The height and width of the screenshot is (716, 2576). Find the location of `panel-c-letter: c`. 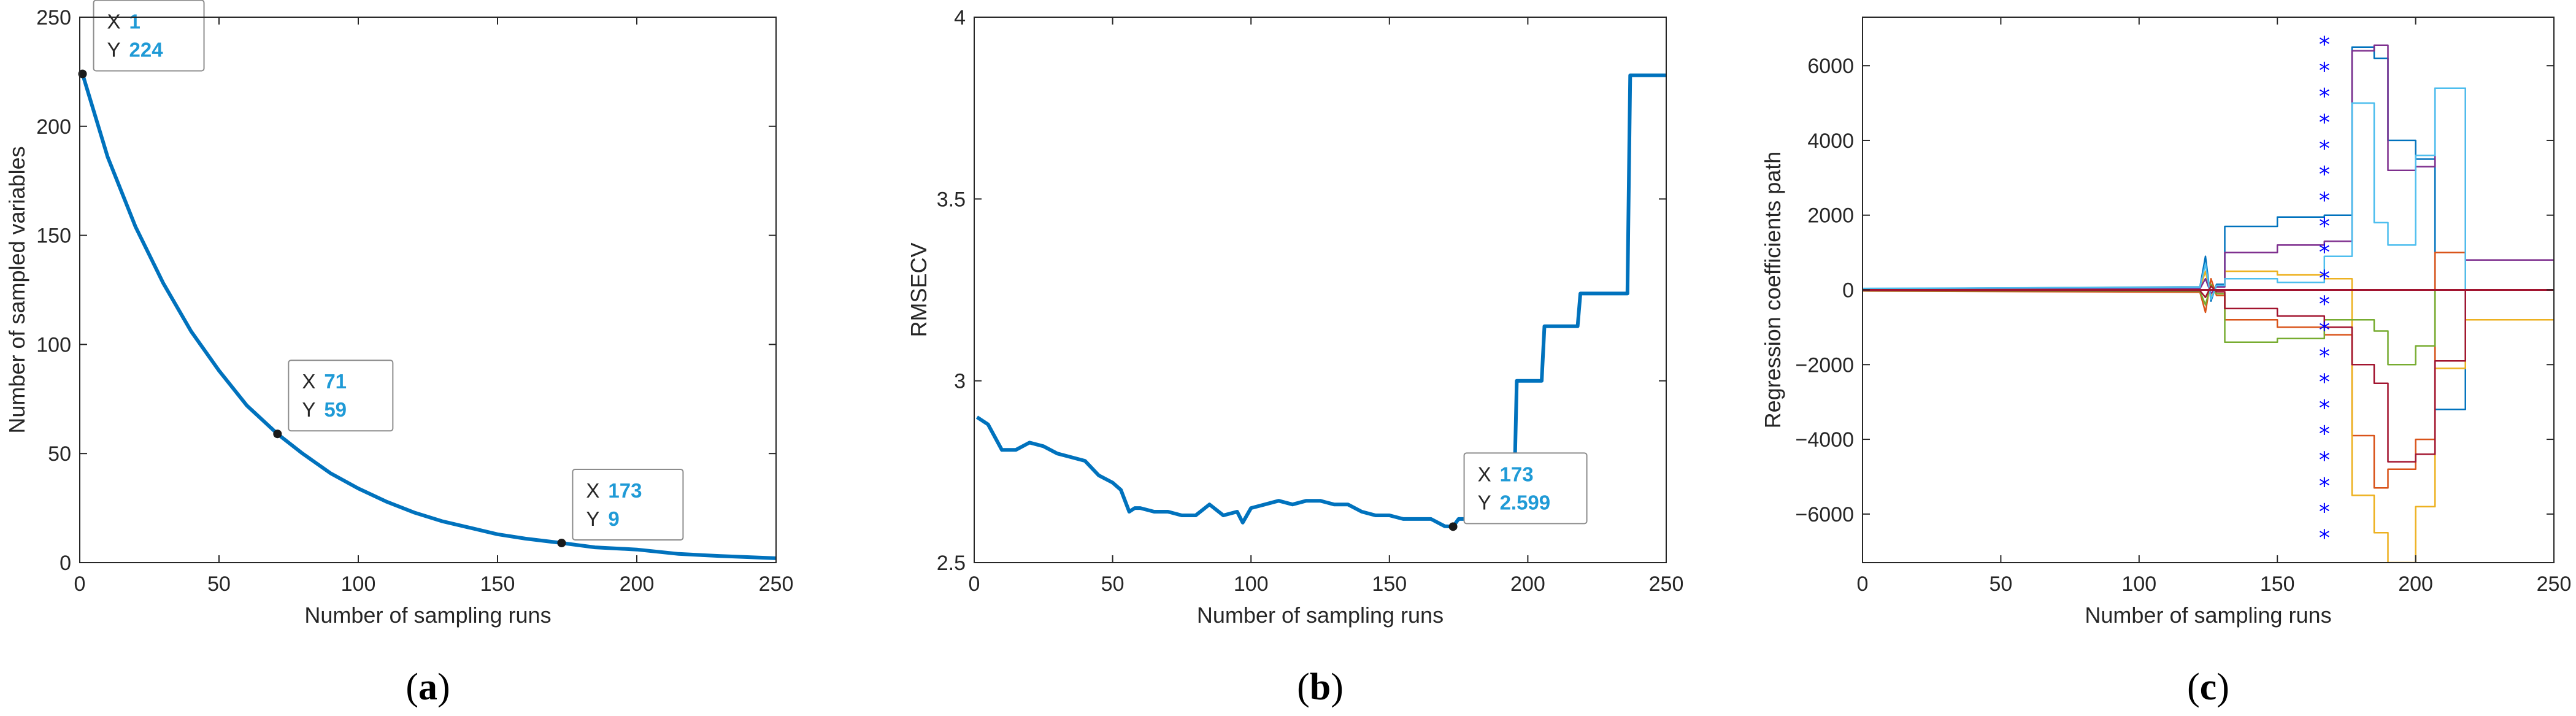

panel-c-letter: c is located at coordinates (2208, 687).